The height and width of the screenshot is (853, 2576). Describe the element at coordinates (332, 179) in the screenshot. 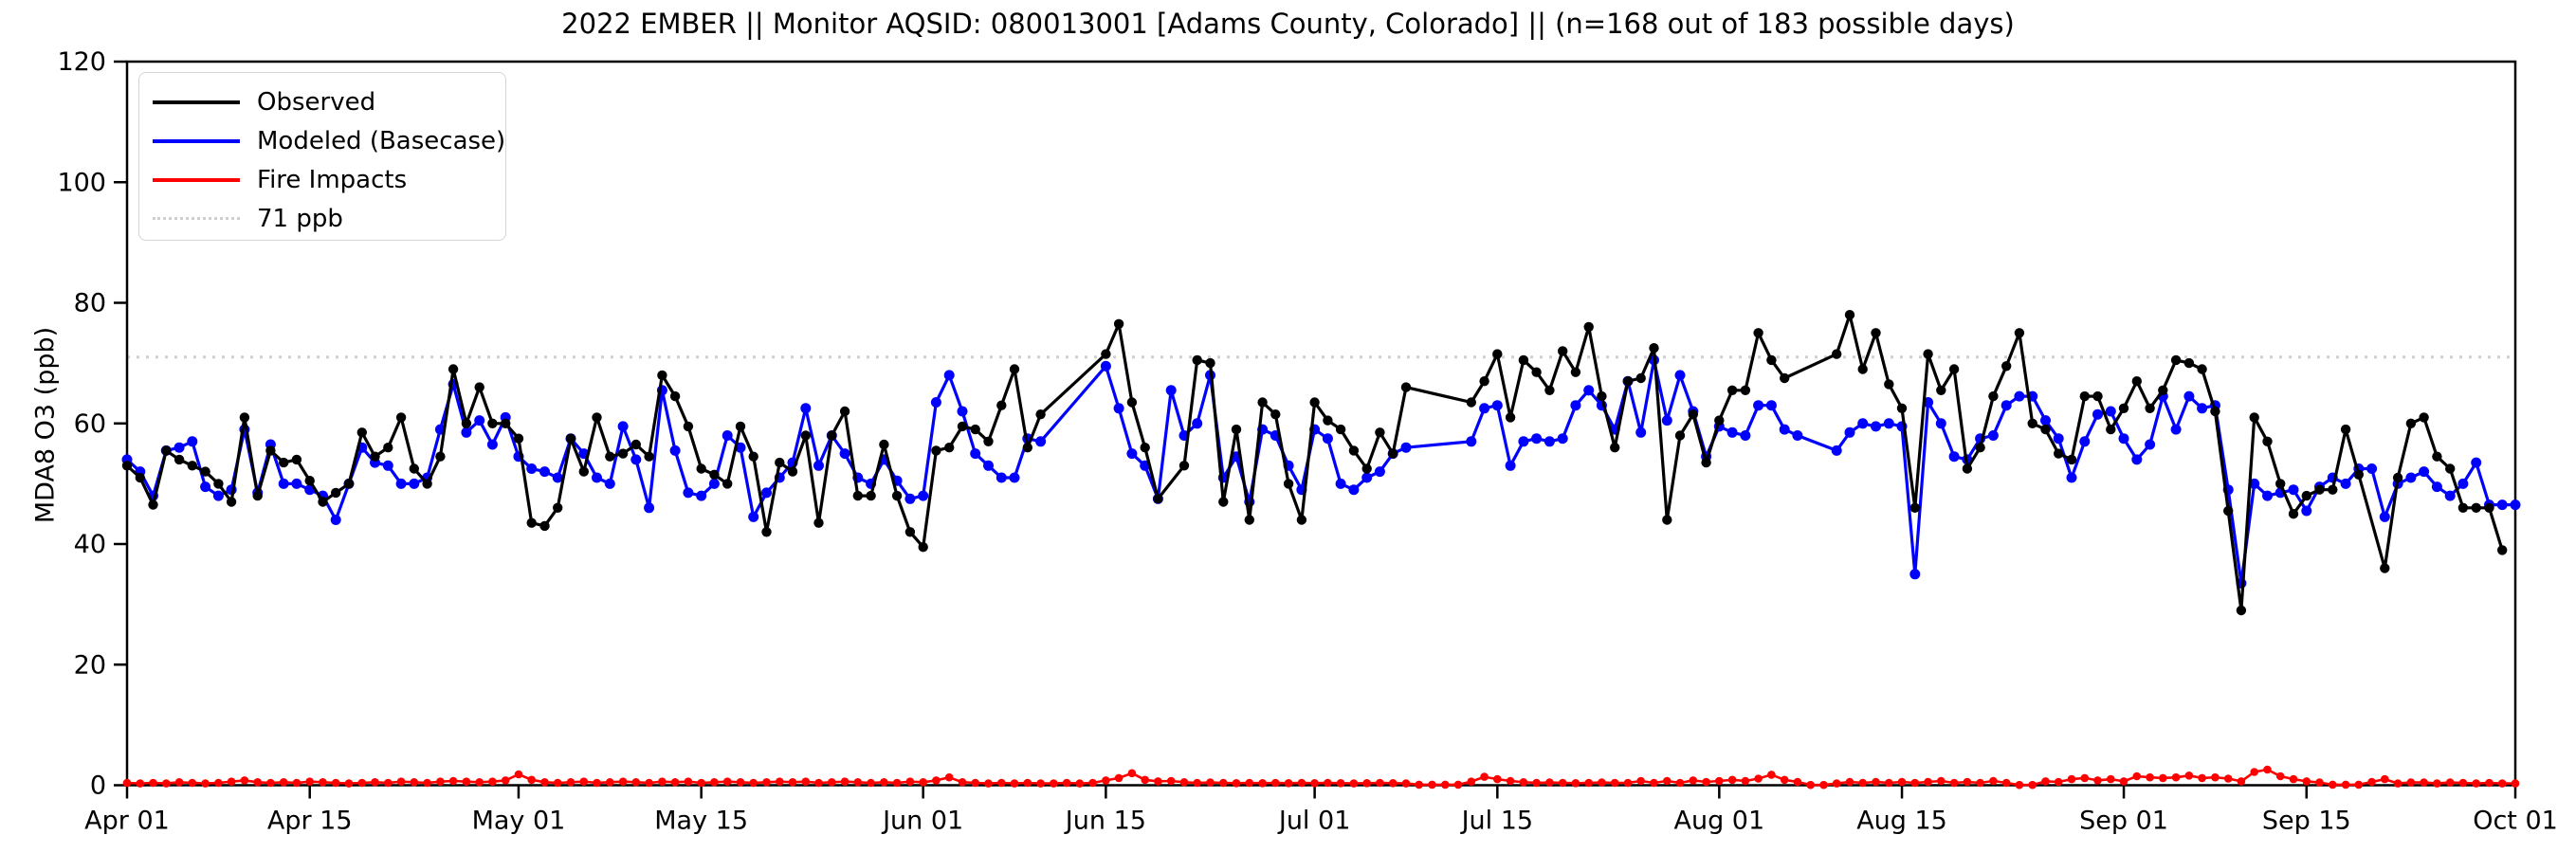

I see `legend-label: Fire Impacts` at that location.